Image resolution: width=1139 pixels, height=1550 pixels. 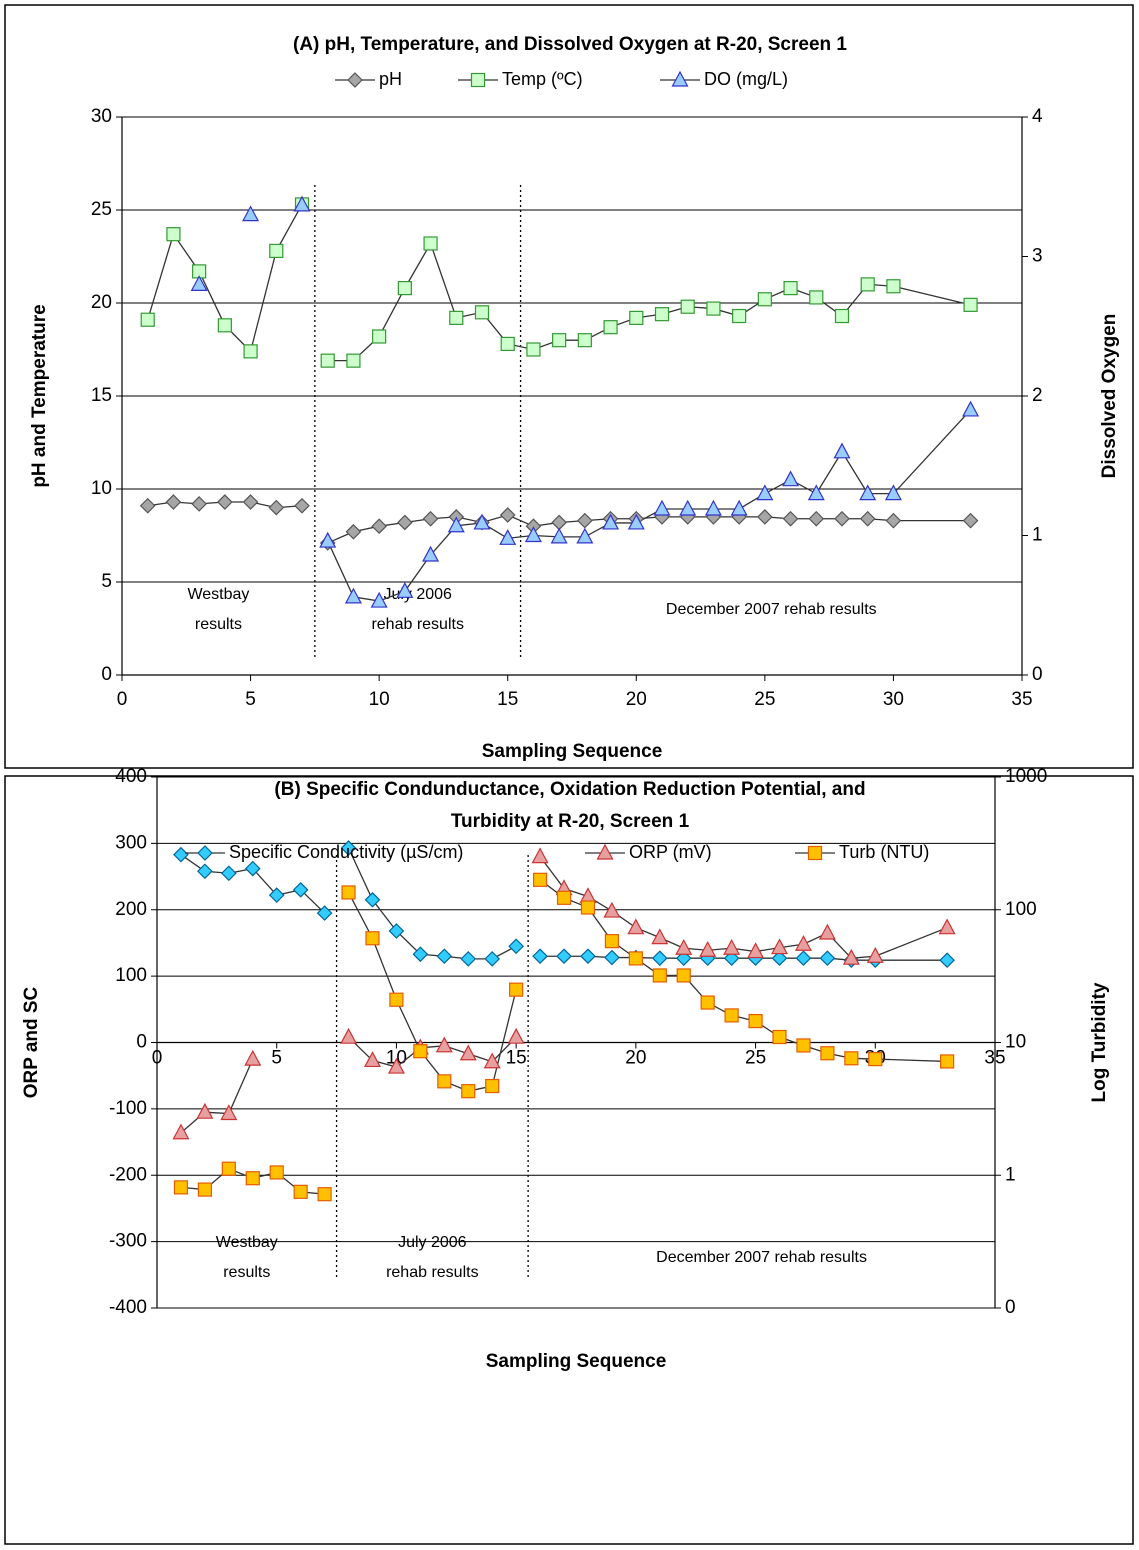 What do you see at coordinates (218, 594) in the screenshot?
I see `region-label: Westbay` at bounding box center [218, 594].